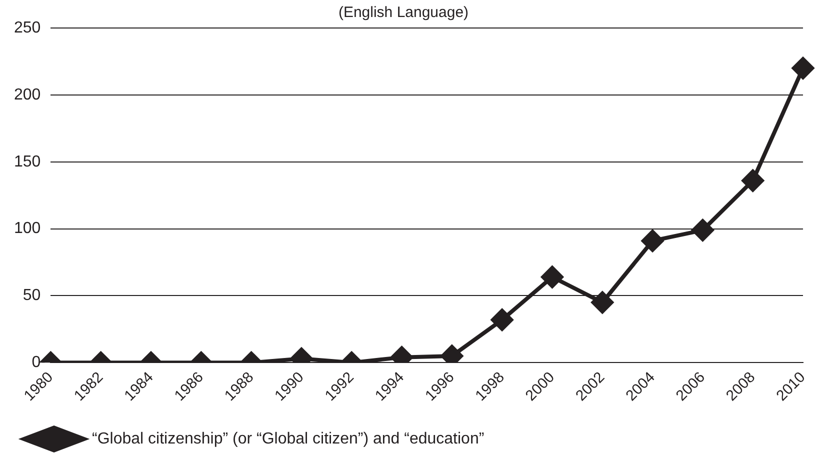 This screenshot has height=457, width=823. What do you see at coordinates (288, 439) in the screenshot?
I see `legend-label: “Global citizenship” (or “Global citizen”) and “education”` at bounding box center [288, 439].